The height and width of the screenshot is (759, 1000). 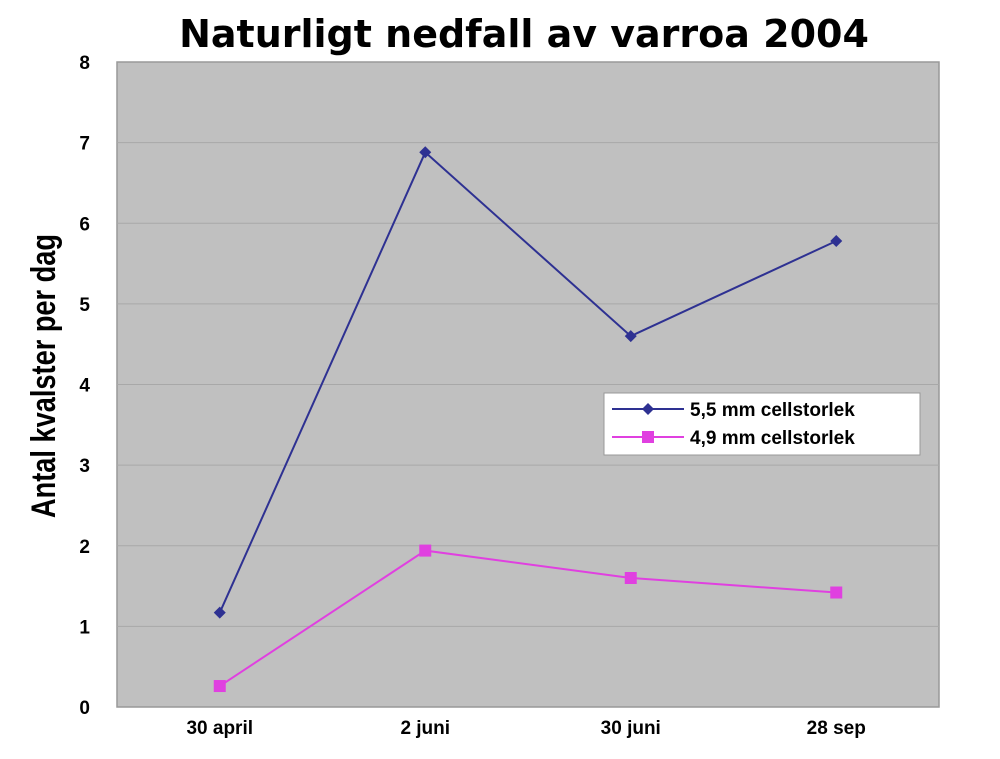 What do you see at coordinates (84, 224) in the screenshot?
I see `y-tick-label: 6` at bounding box center [84, 224].